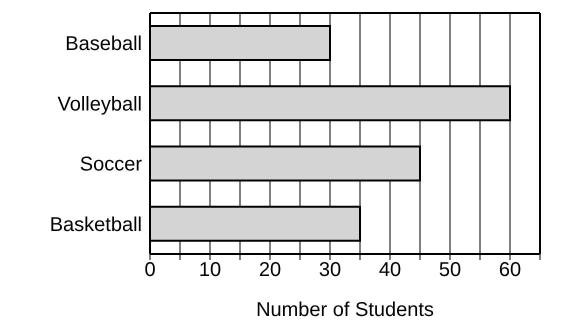 This screenshot has width=561, height=328. What do you see at coordinates (450, 270) in the screenshot?
I see `x-tick-label: 50` at bounding box center [450, 270].